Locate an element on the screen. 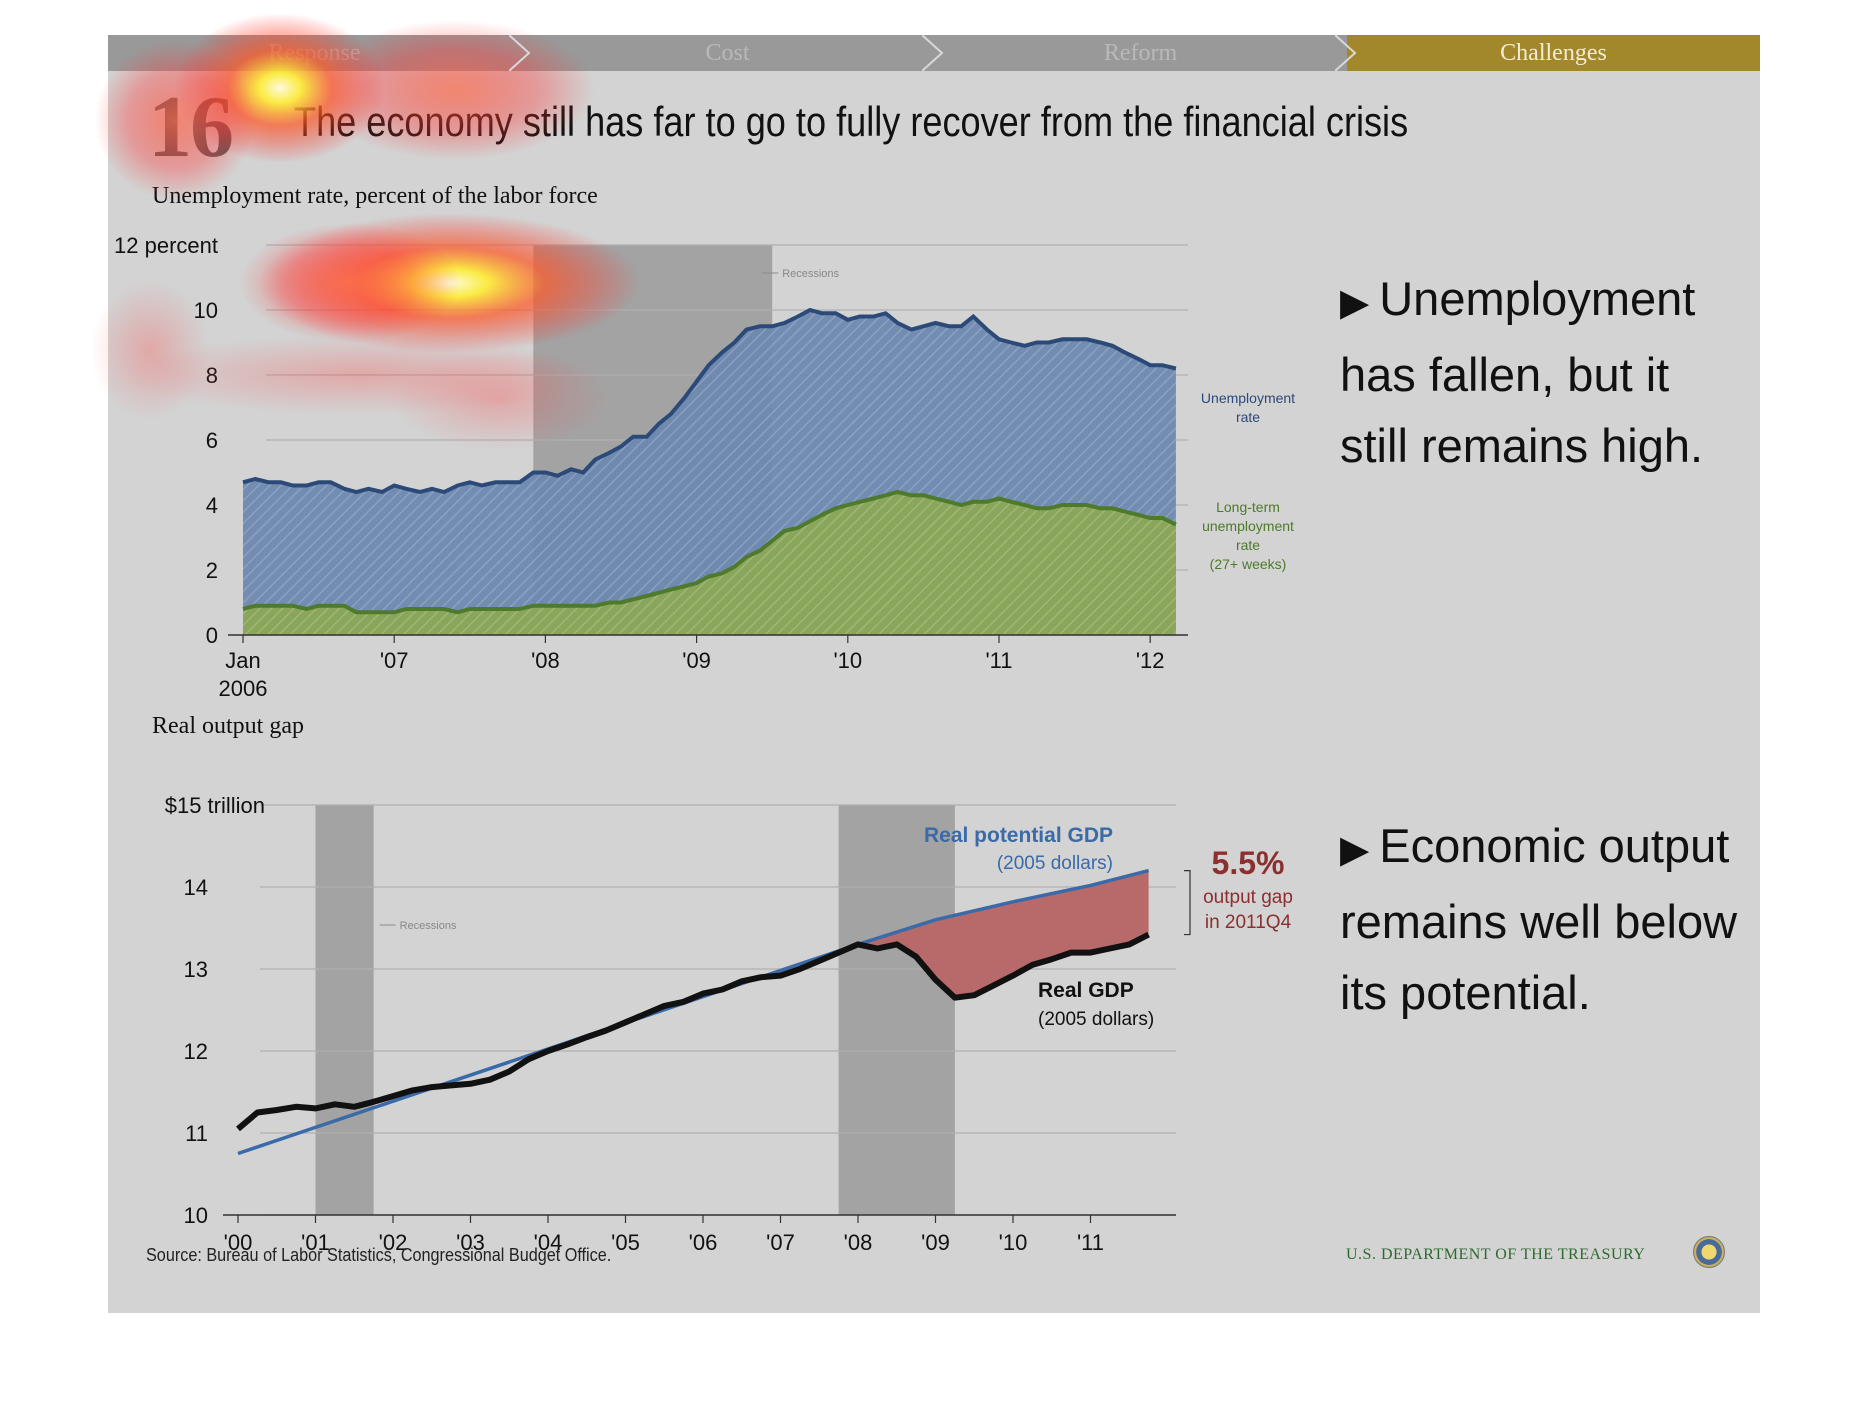 The image size is (1866, 1404). x-tick-label: '00 is located at coordinates (238, 1242).